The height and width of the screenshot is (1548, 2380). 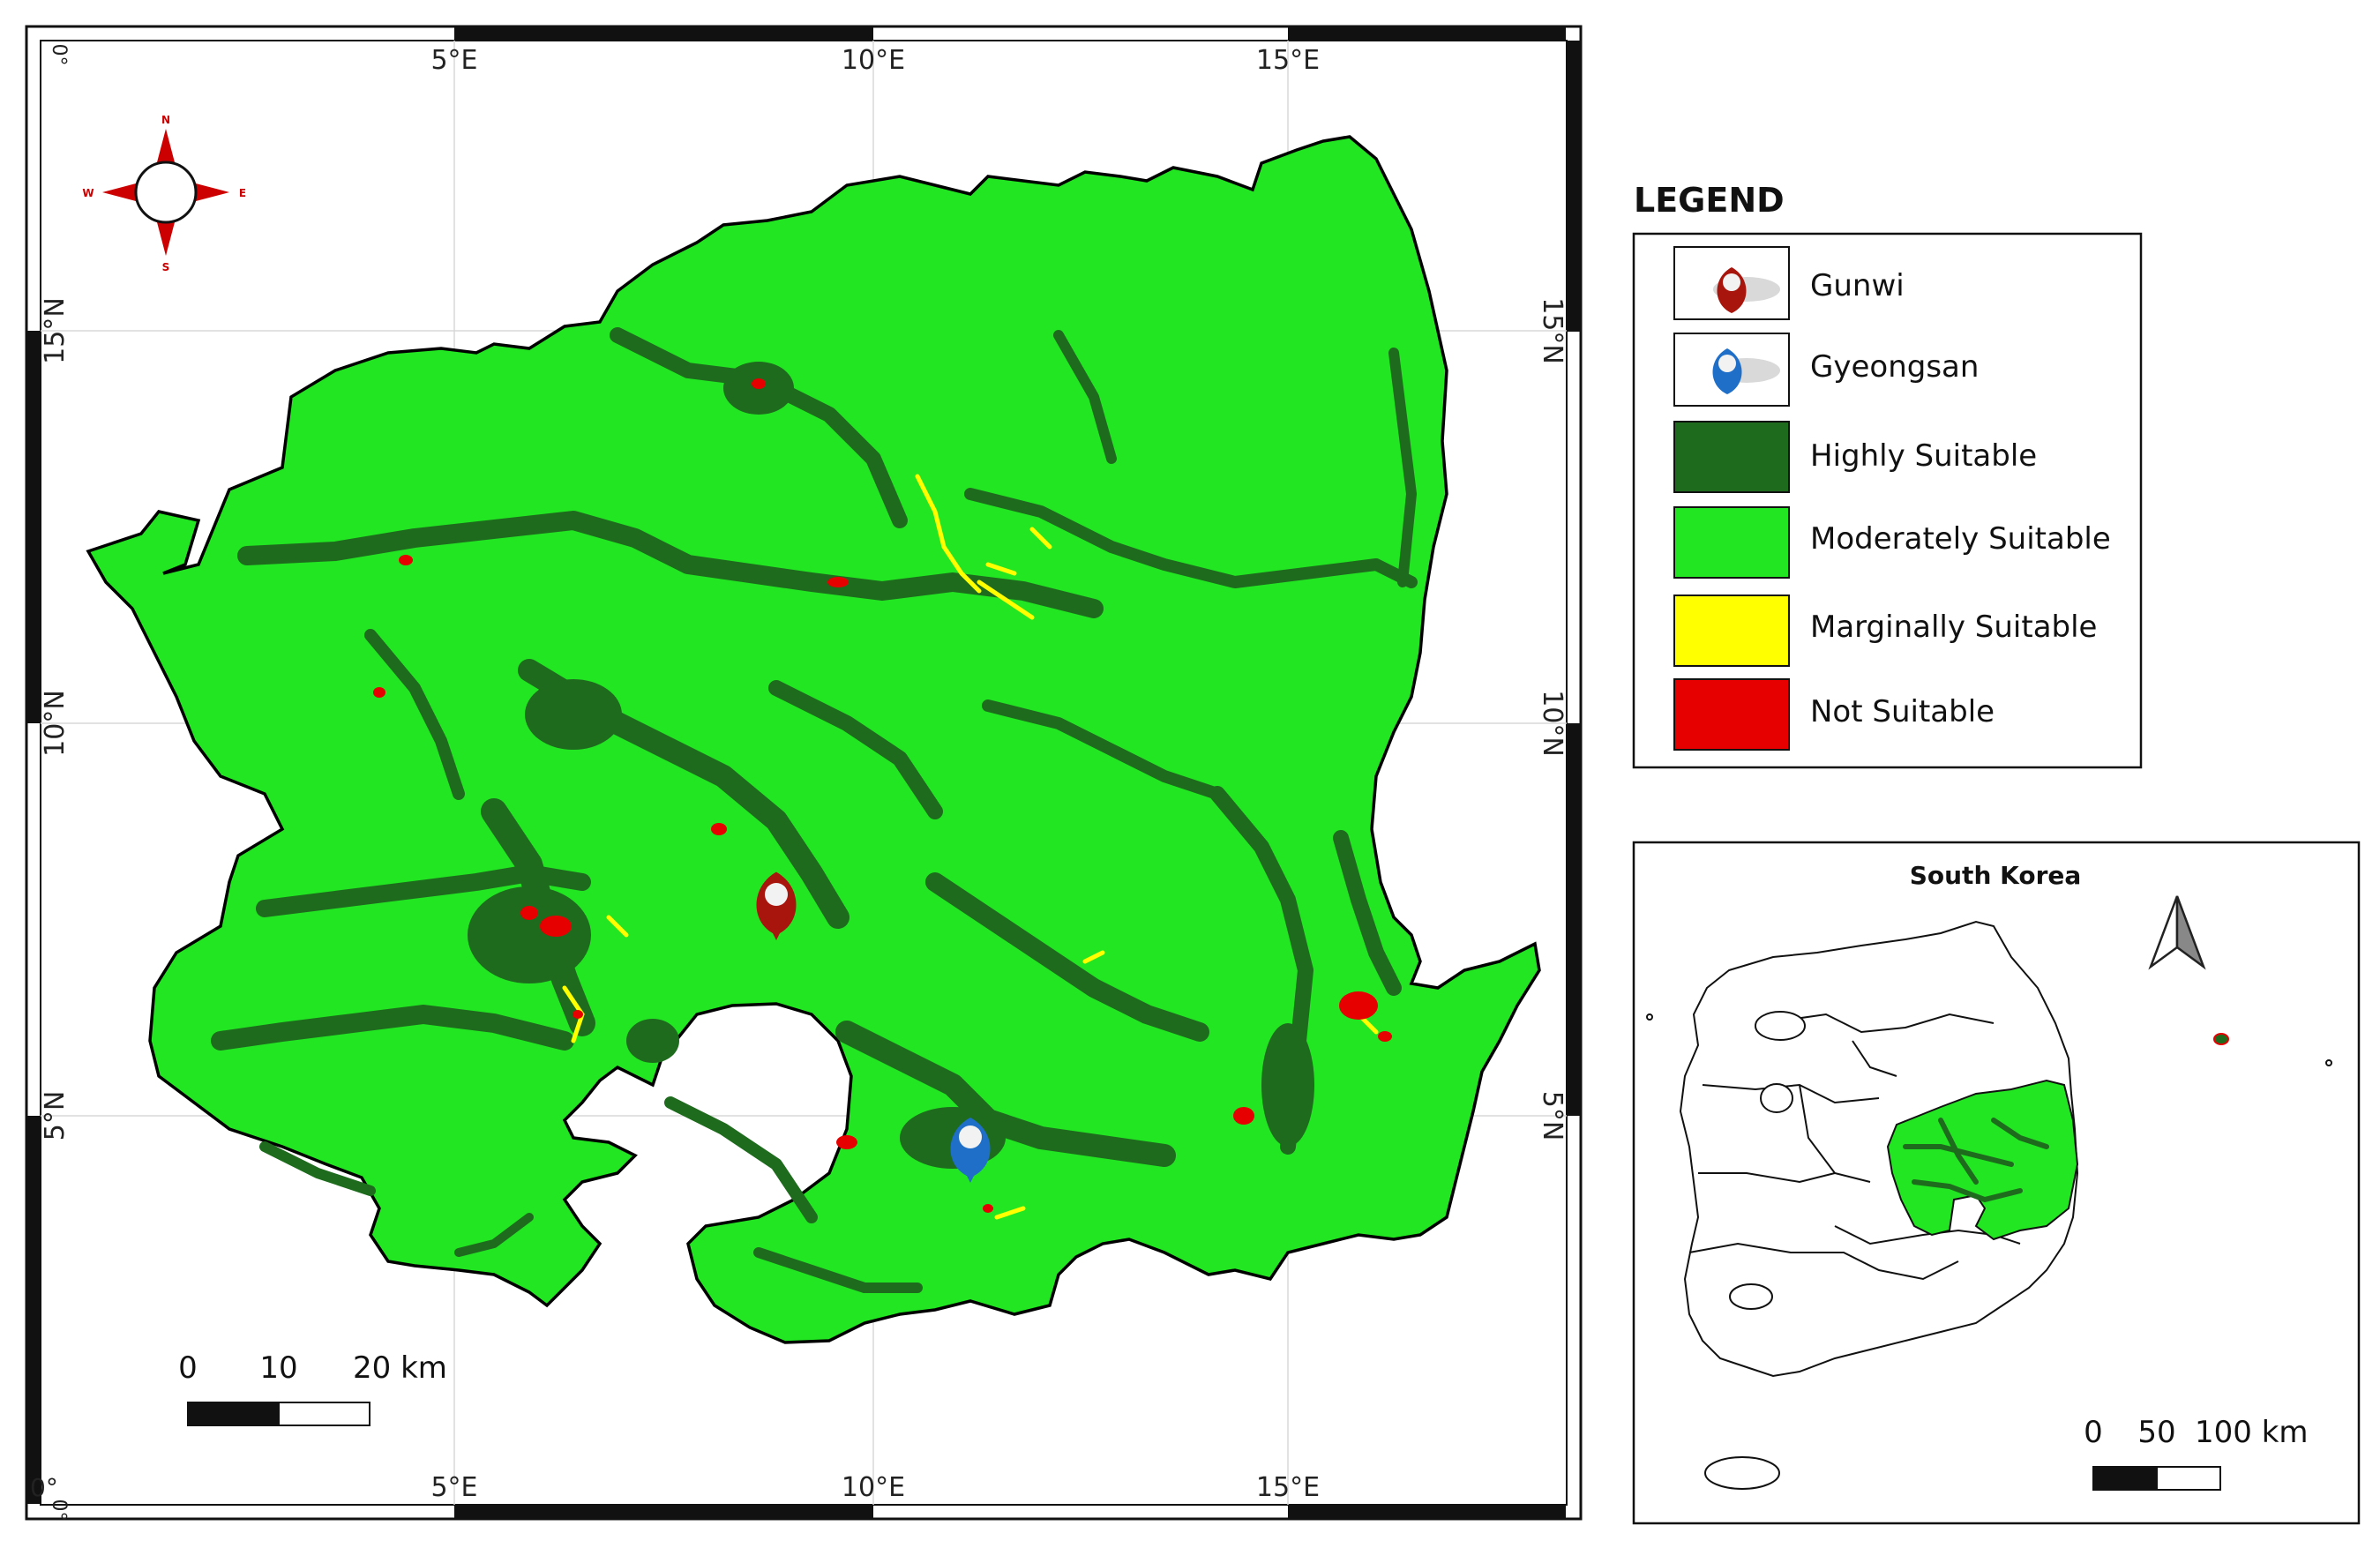 I want to click on legend-swatch-marginally, so click(x=1731, y=631).